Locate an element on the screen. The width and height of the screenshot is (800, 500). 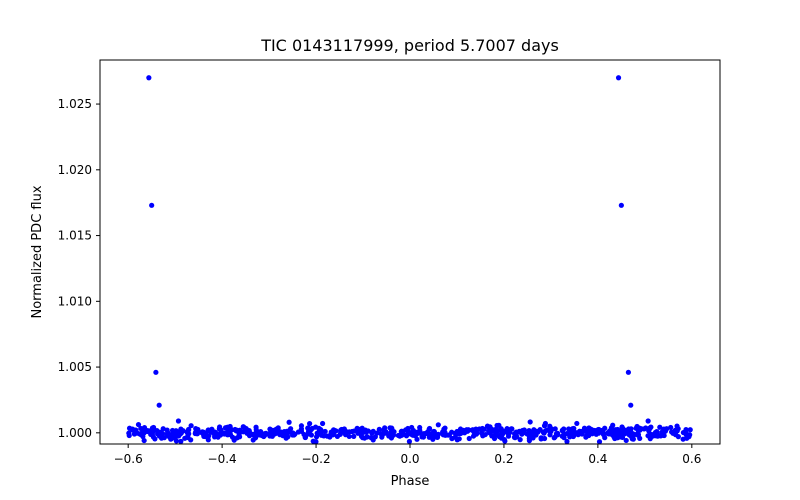
y-axis: 1.000 1.005 1.010 1.015 1.020 1.025 is located at coordinates (79, 268).